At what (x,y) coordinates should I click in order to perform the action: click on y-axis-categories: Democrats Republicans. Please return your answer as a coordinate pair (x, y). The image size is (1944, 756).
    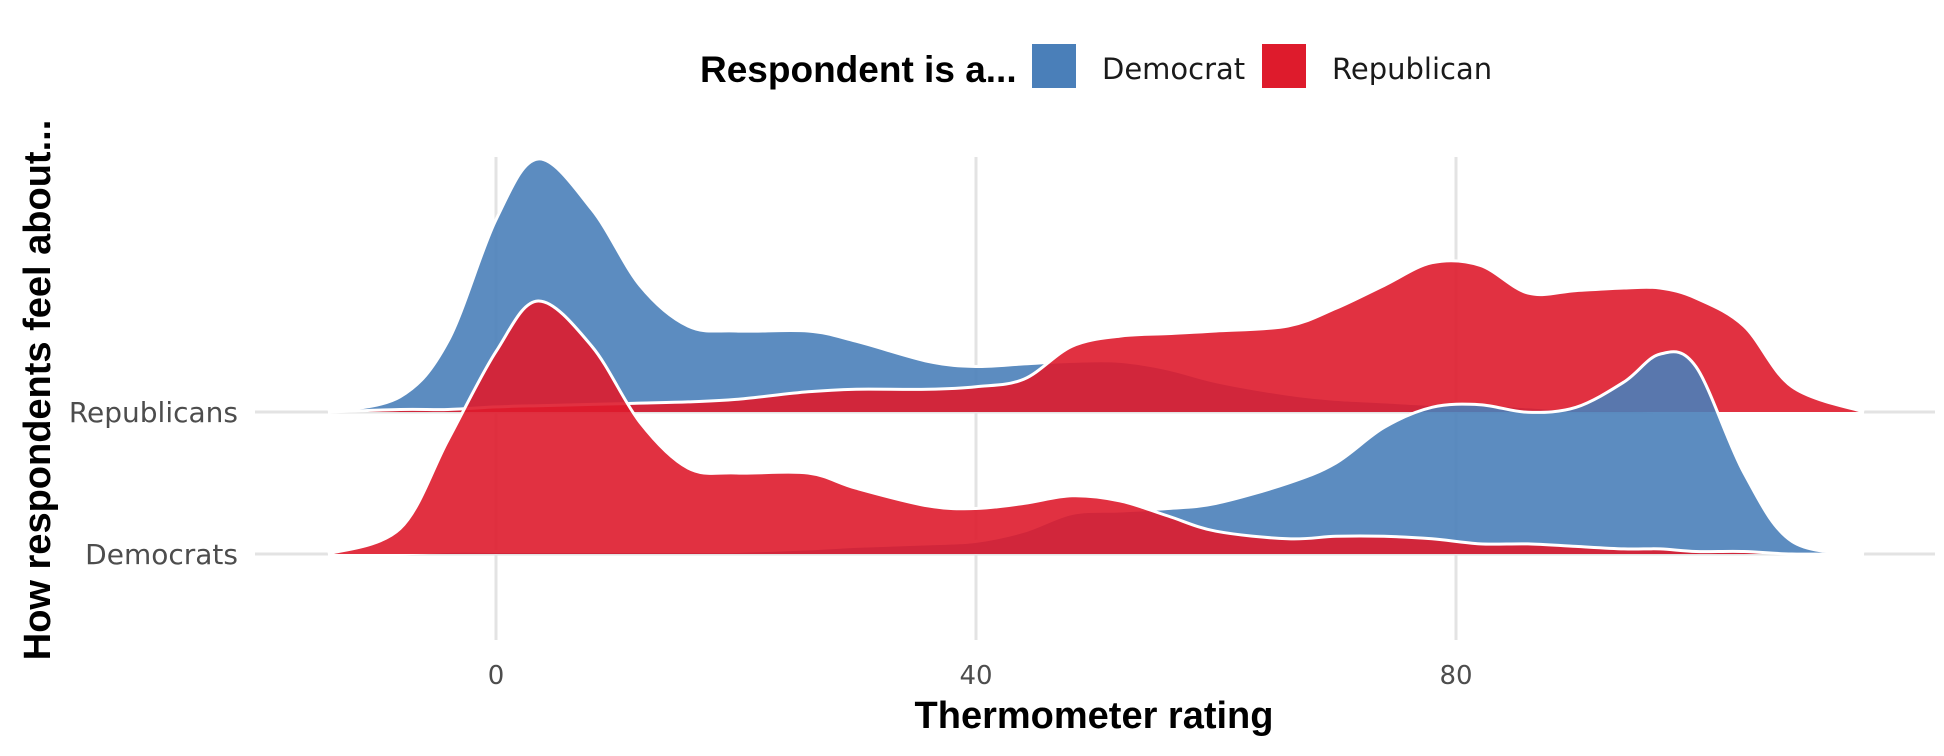
    Looking at the image, I should click on (153, 483).